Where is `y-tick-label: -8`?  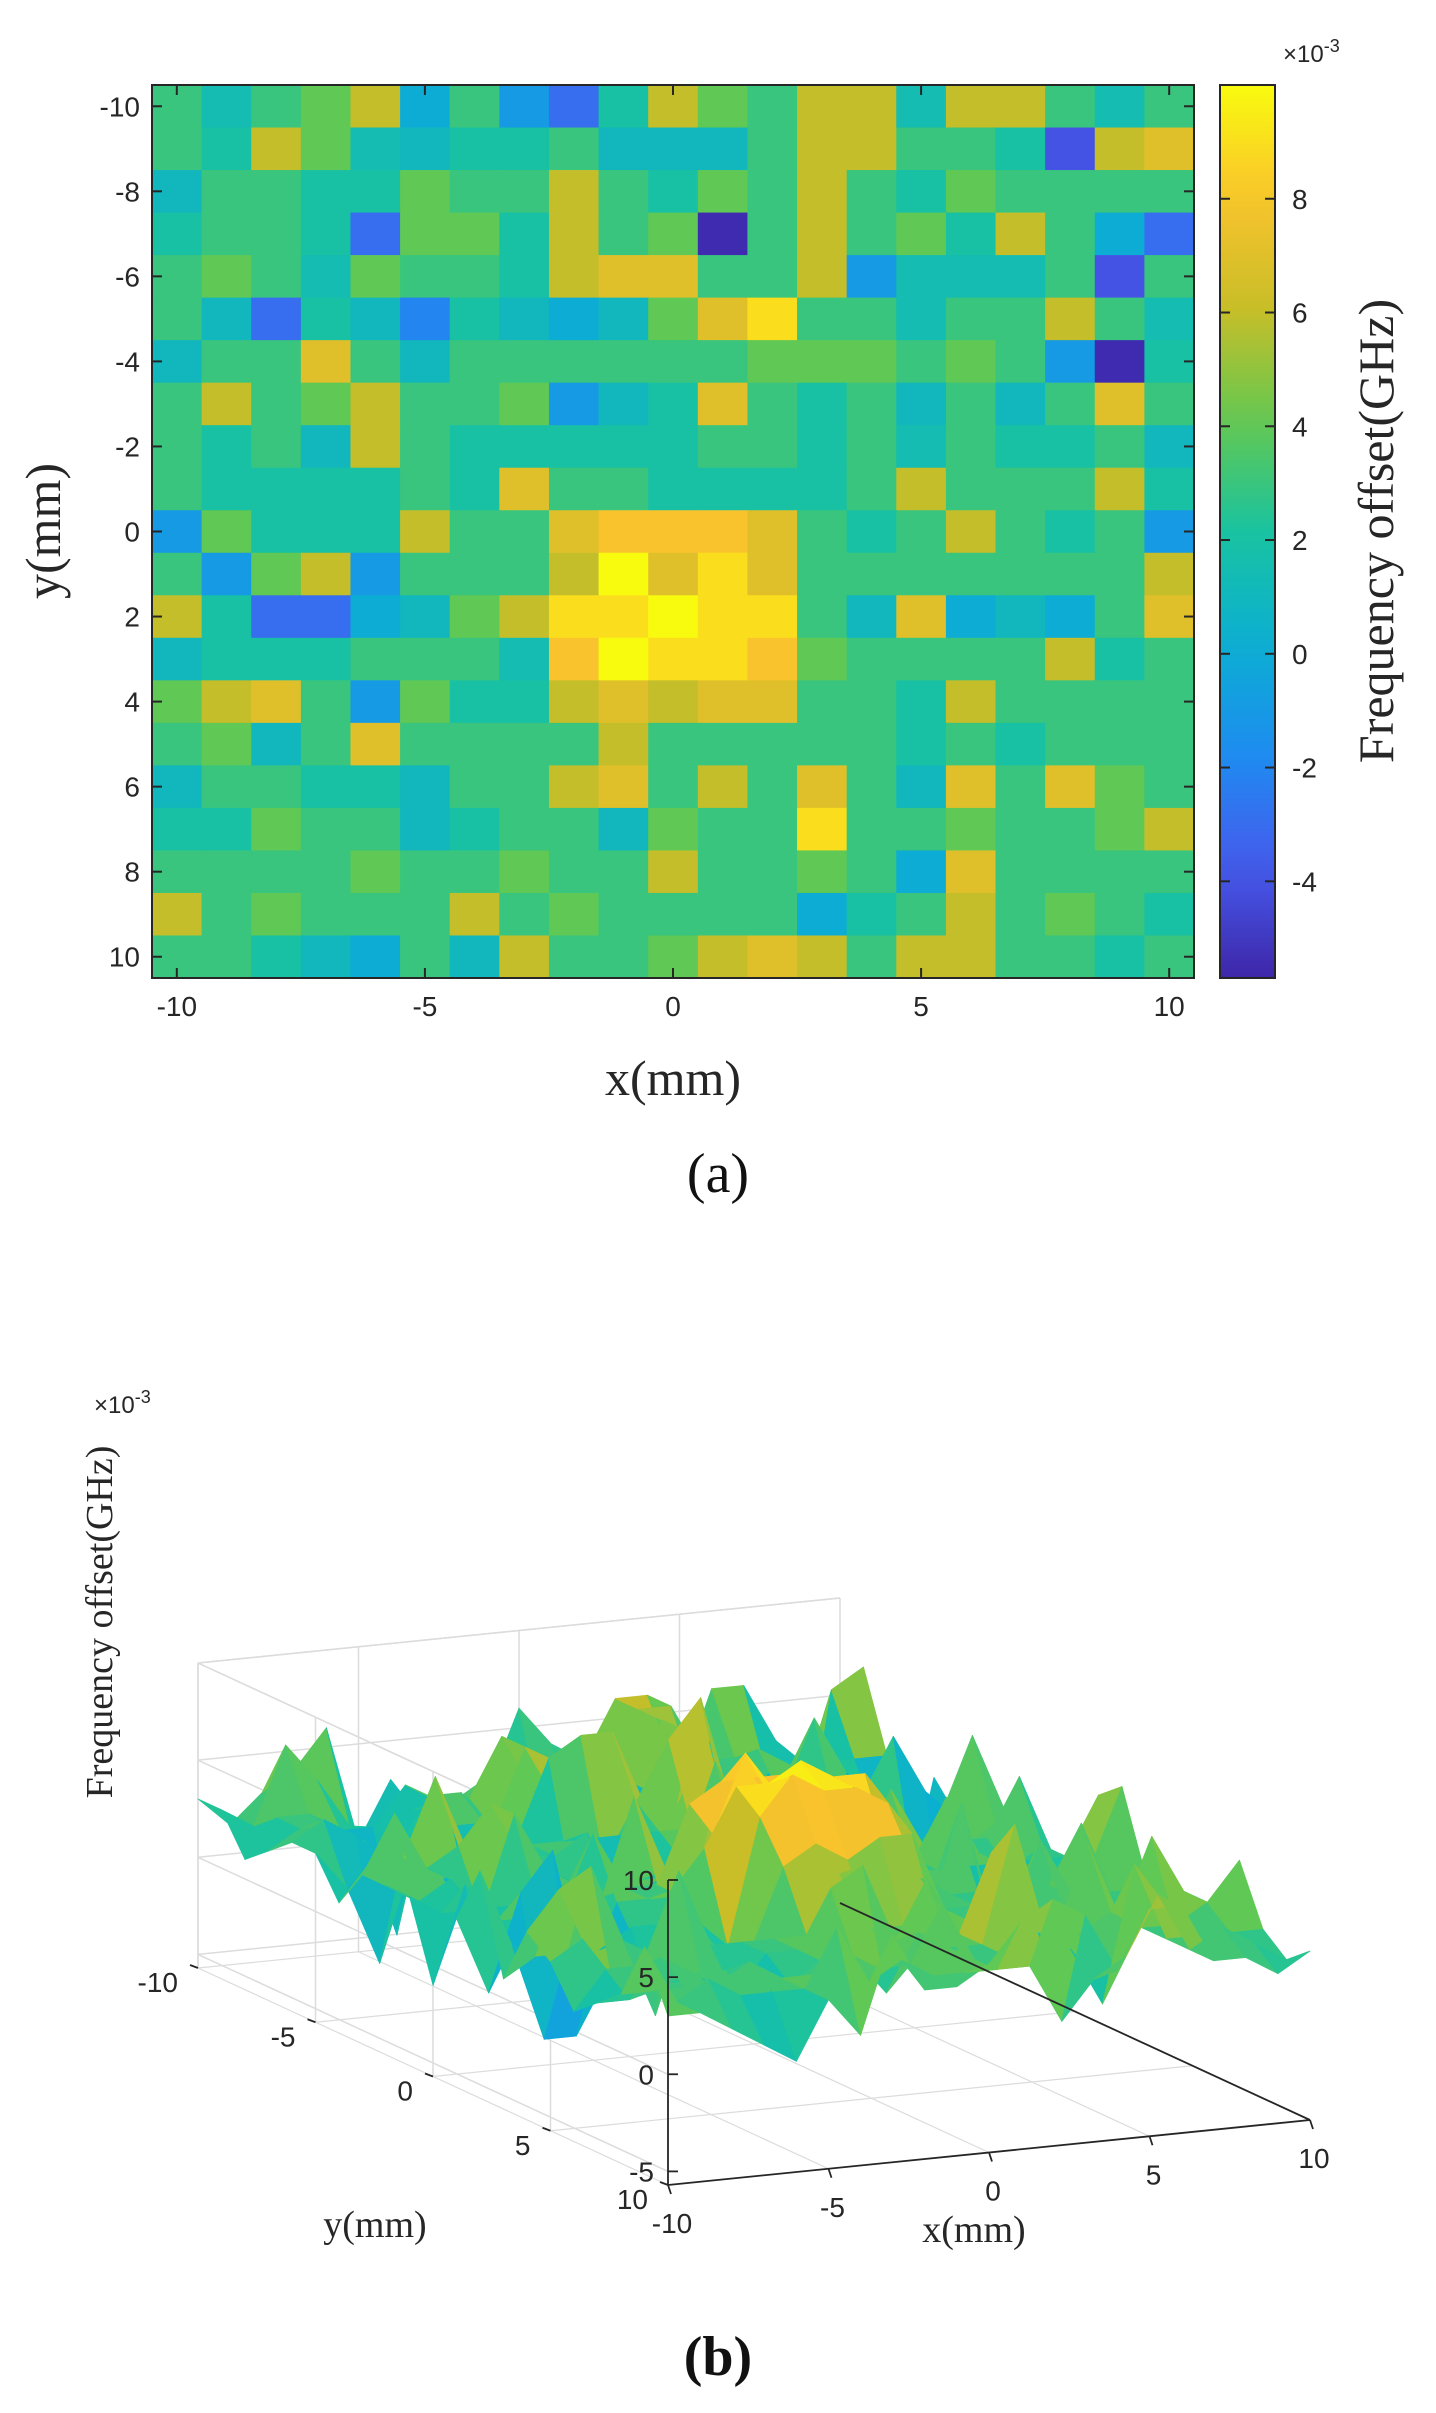 y-tick-label: -8 is located at coordinates (127, 191).